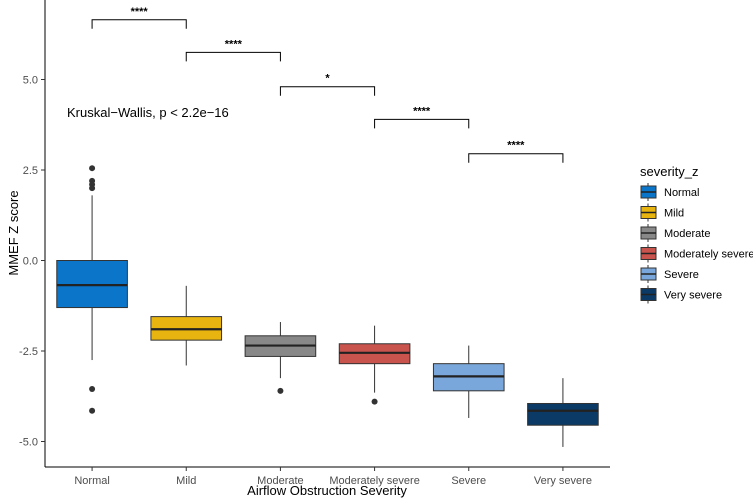 This screenshot has width=753, height=501. What do you see at coordinates (708, 255) in the screenshot?
I see `legend-label: Moderately severe` at bounding box center [708, 255].